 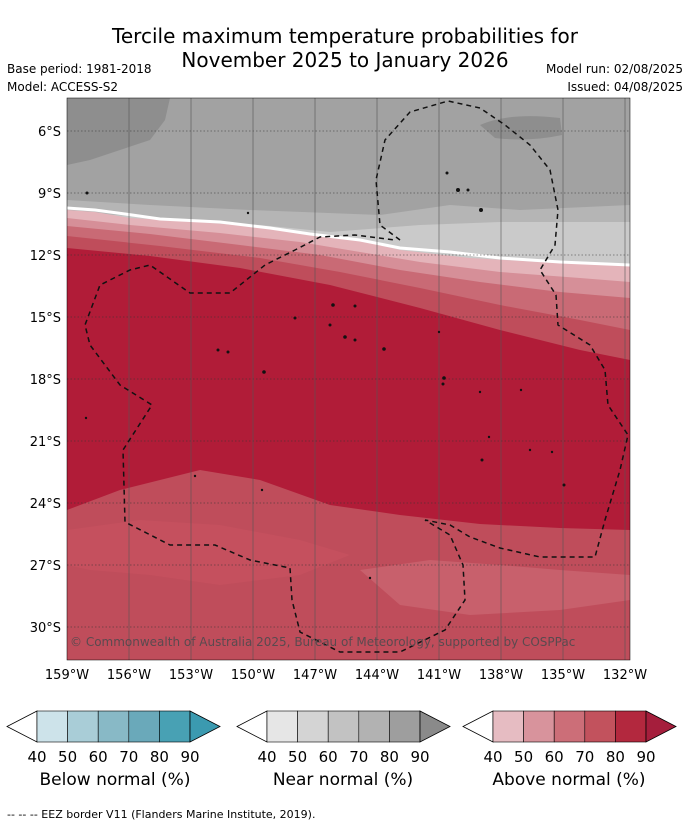 What do you see at coordinates (79, 78) in the screenshot?
I see `meta-left: Base period: 1981-2018 Model: ACCESS-S2` at bounding box center [79, 78].